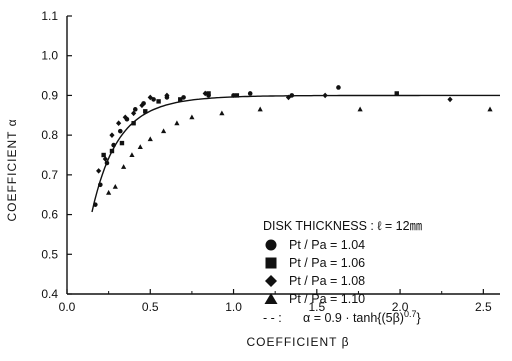 Image resolution: width=512 pixels, height=361 pixels. What do you see at coordinates (271, 245) in the screenshot?
I see `legend-marker-circle` at bounding box center [271, 245].